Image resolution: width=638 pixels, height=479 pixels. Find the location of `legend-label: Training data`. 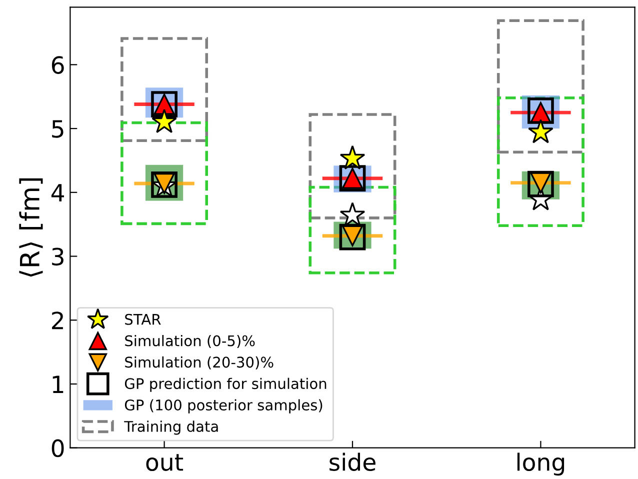

legend-label: Training data is located at coordinates (171, 427).